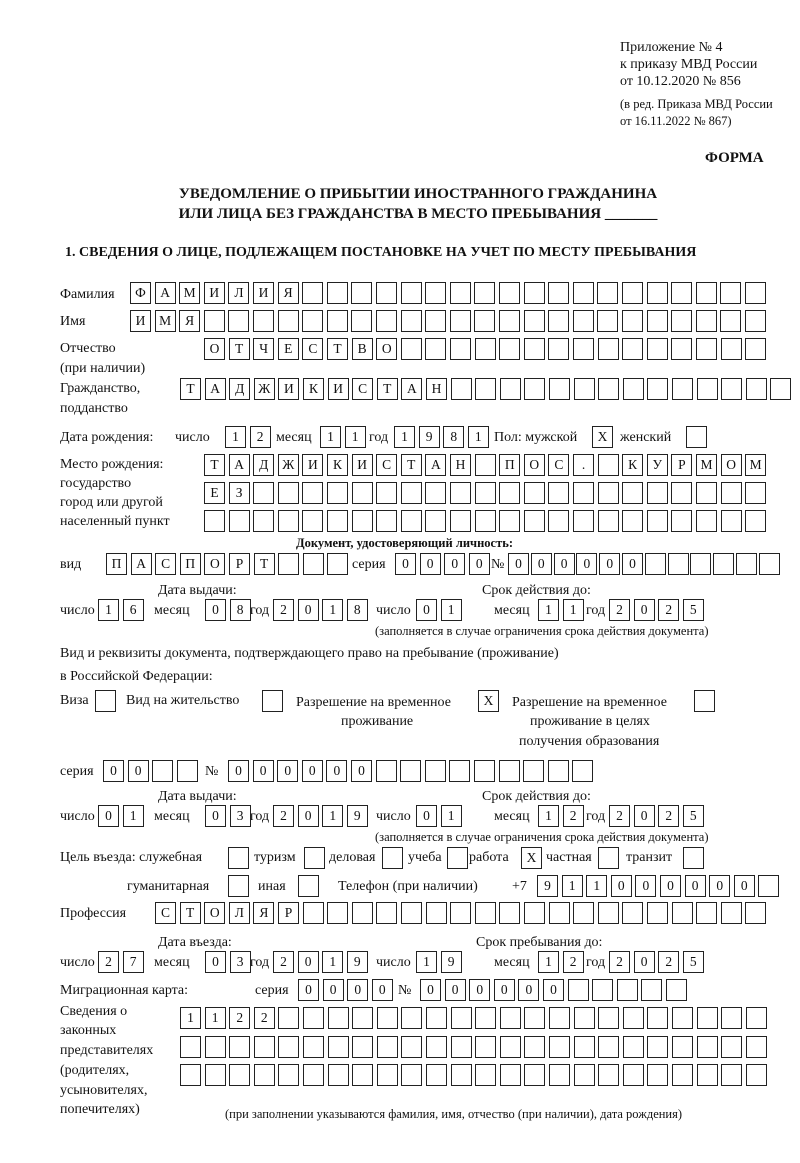 Image resolution: width=800 pixels, height=1163 pixels. I want to click on char-cell: К, so click(337, 465).